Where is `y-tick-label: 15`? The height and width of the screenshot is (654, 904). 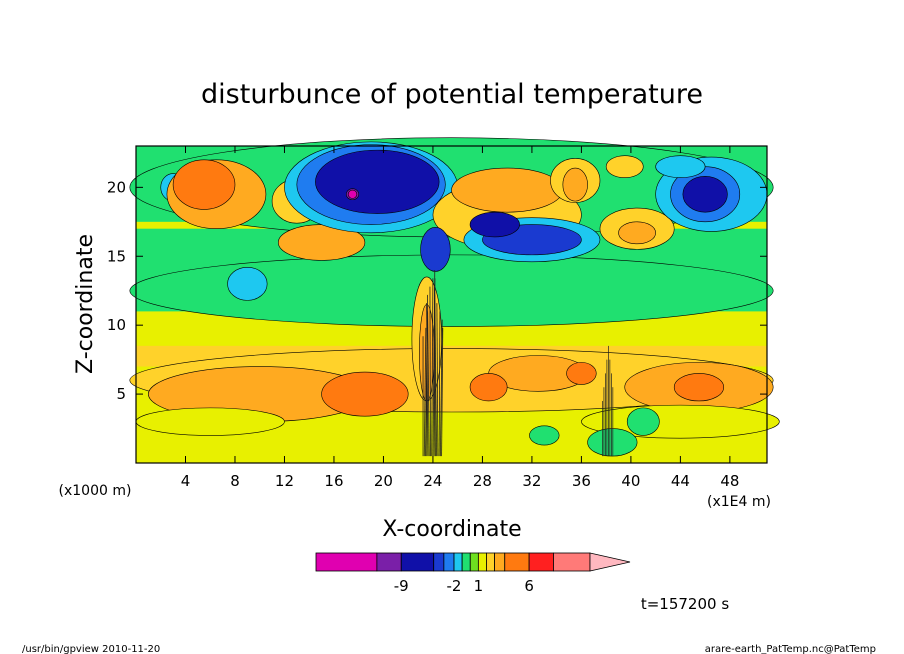
y-tick-label: 15 is located at coordinates (116, 256).